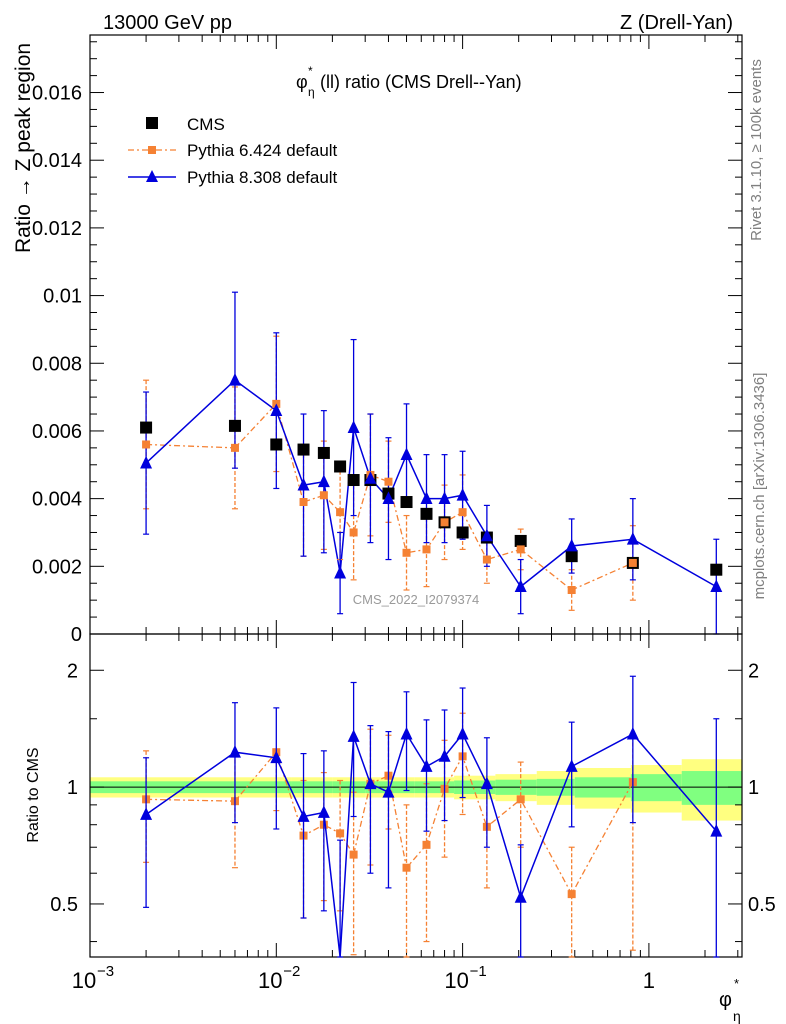 The height and width of the screenshot is (1024, 786). I want to click on plot-title-text: (ll) ratio (CMS Drell--Yan), so click(421, 82).